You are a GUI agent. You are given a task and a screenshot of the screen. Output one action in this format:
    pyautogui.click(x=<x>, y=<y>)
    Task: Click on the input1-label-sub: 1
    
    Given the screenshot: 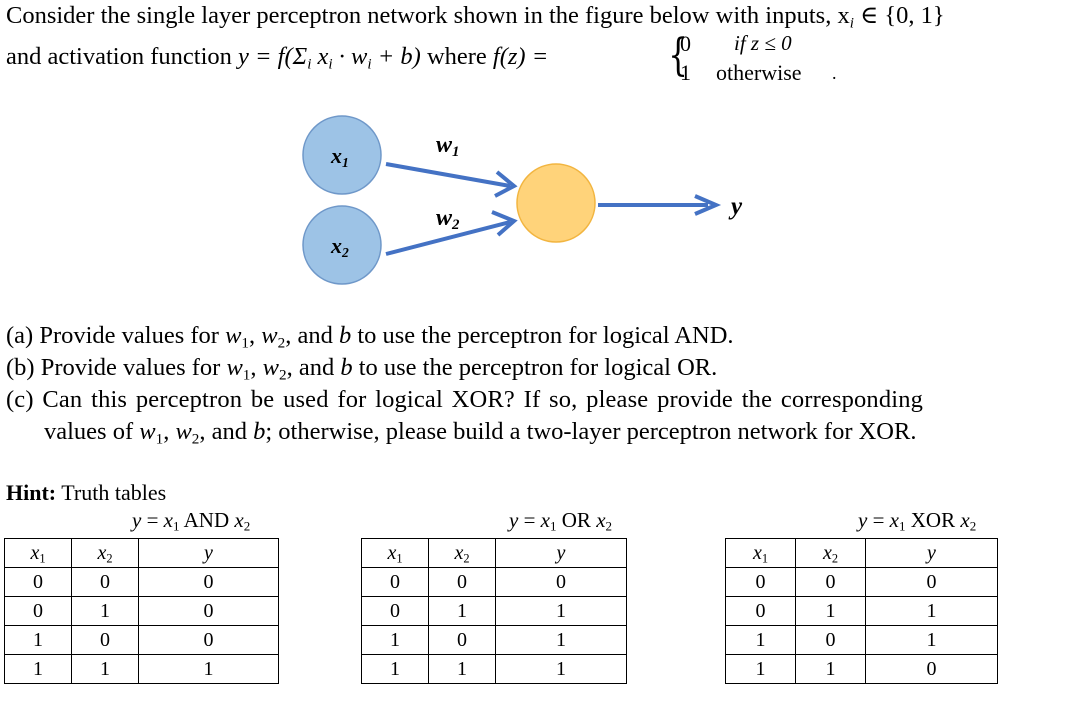 What is the action you would take?
    pyautogui.click(x=345, y=162)
    